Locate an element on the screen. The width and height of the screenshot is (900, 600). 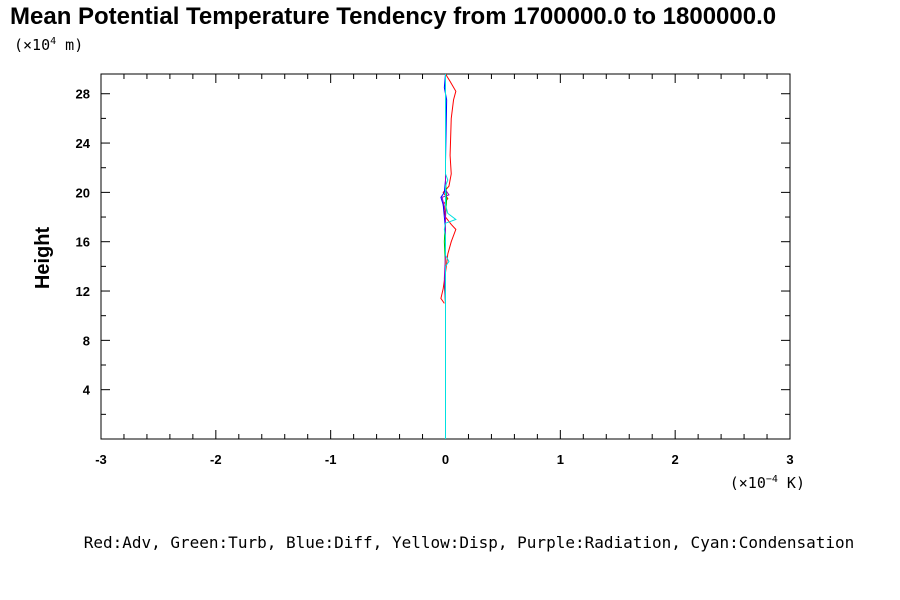
x-tick-label: 2 is located at coordinates (675, 459).